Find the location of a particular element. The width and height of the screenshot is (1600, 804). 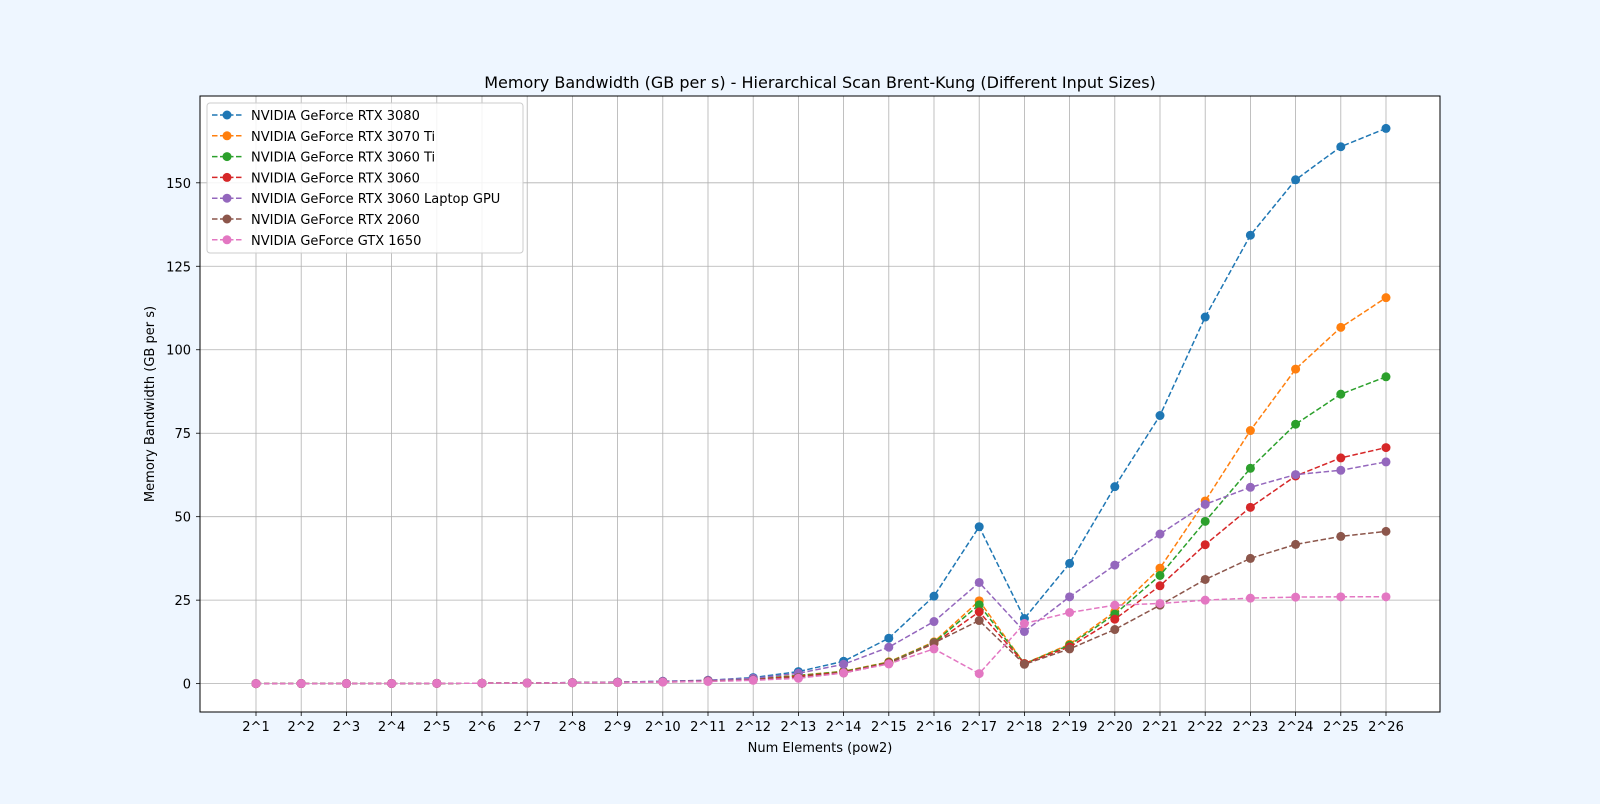

y-axis-label: Memory Bandwidth (GB per s) is located at coordinates (150, 404).